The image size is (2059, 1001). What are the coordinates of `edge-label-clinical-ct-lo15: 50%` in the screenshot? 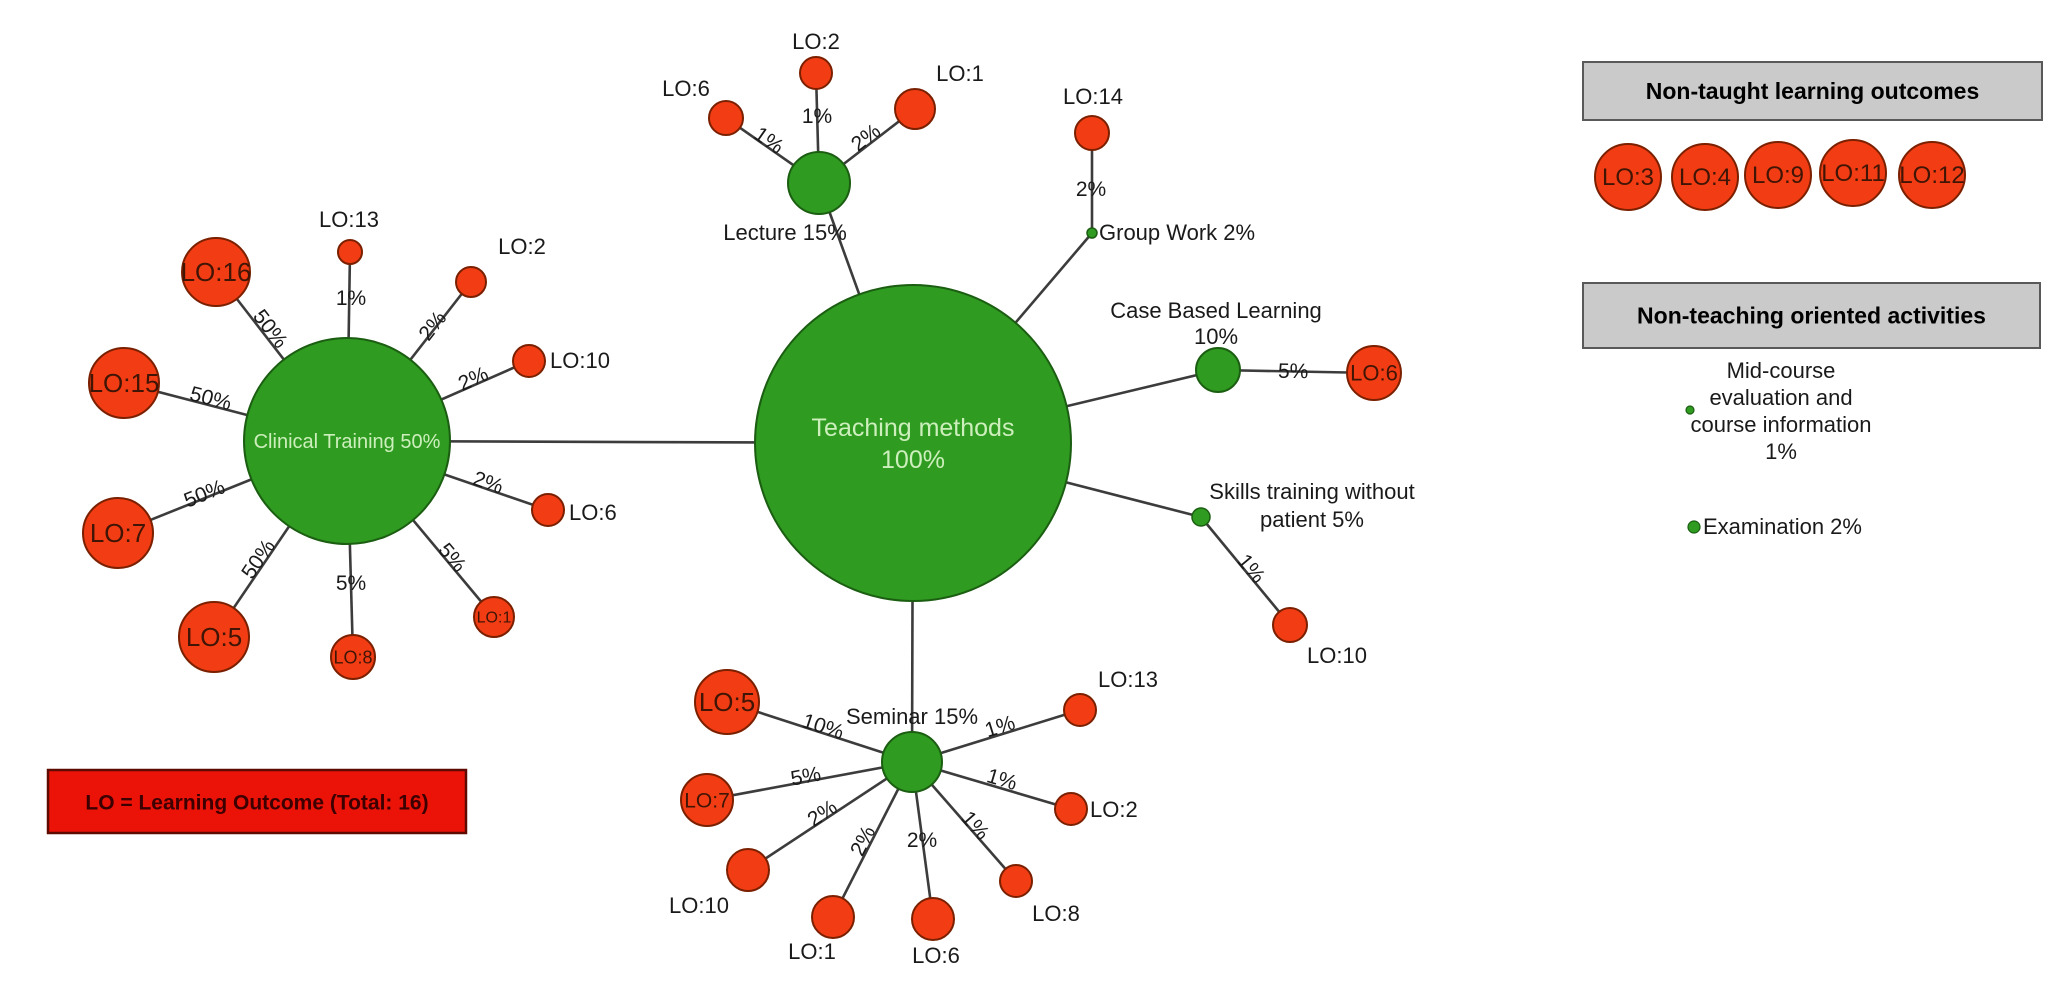 It's located at (210, 398).